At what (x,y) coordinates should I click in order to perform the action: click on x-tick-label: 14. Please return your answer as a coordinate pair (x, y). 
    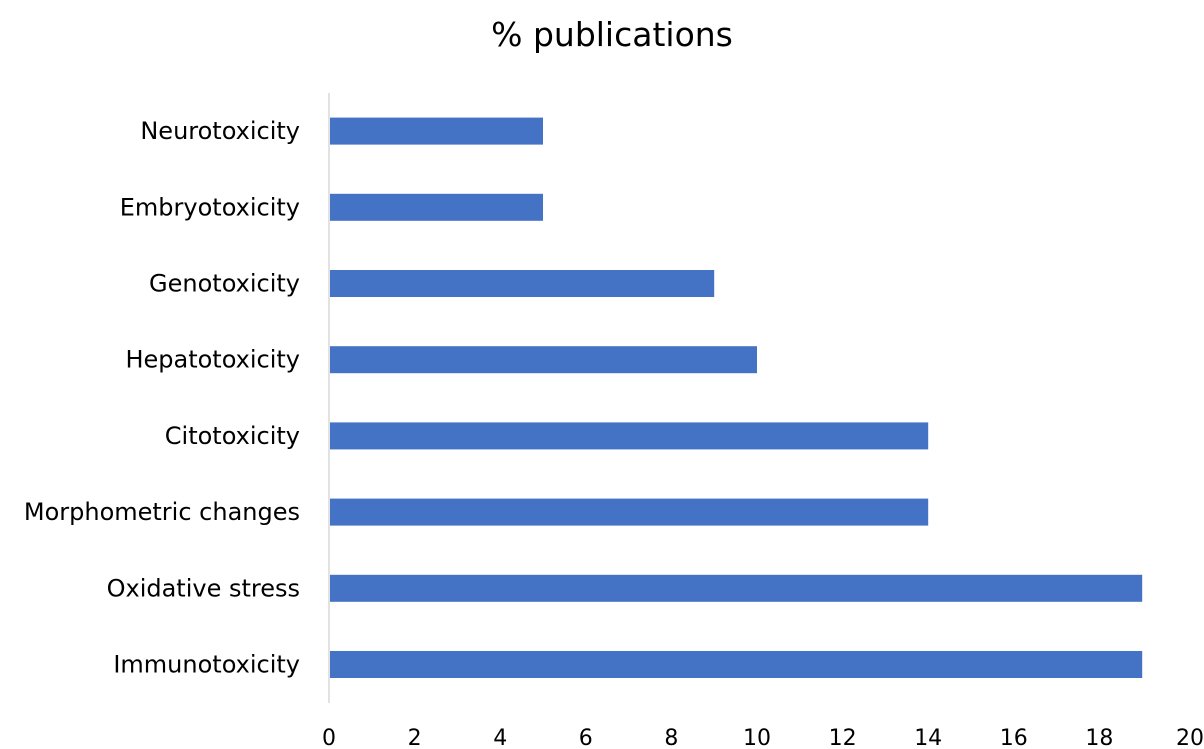
    Looking at the image, I should click on (928, 737).